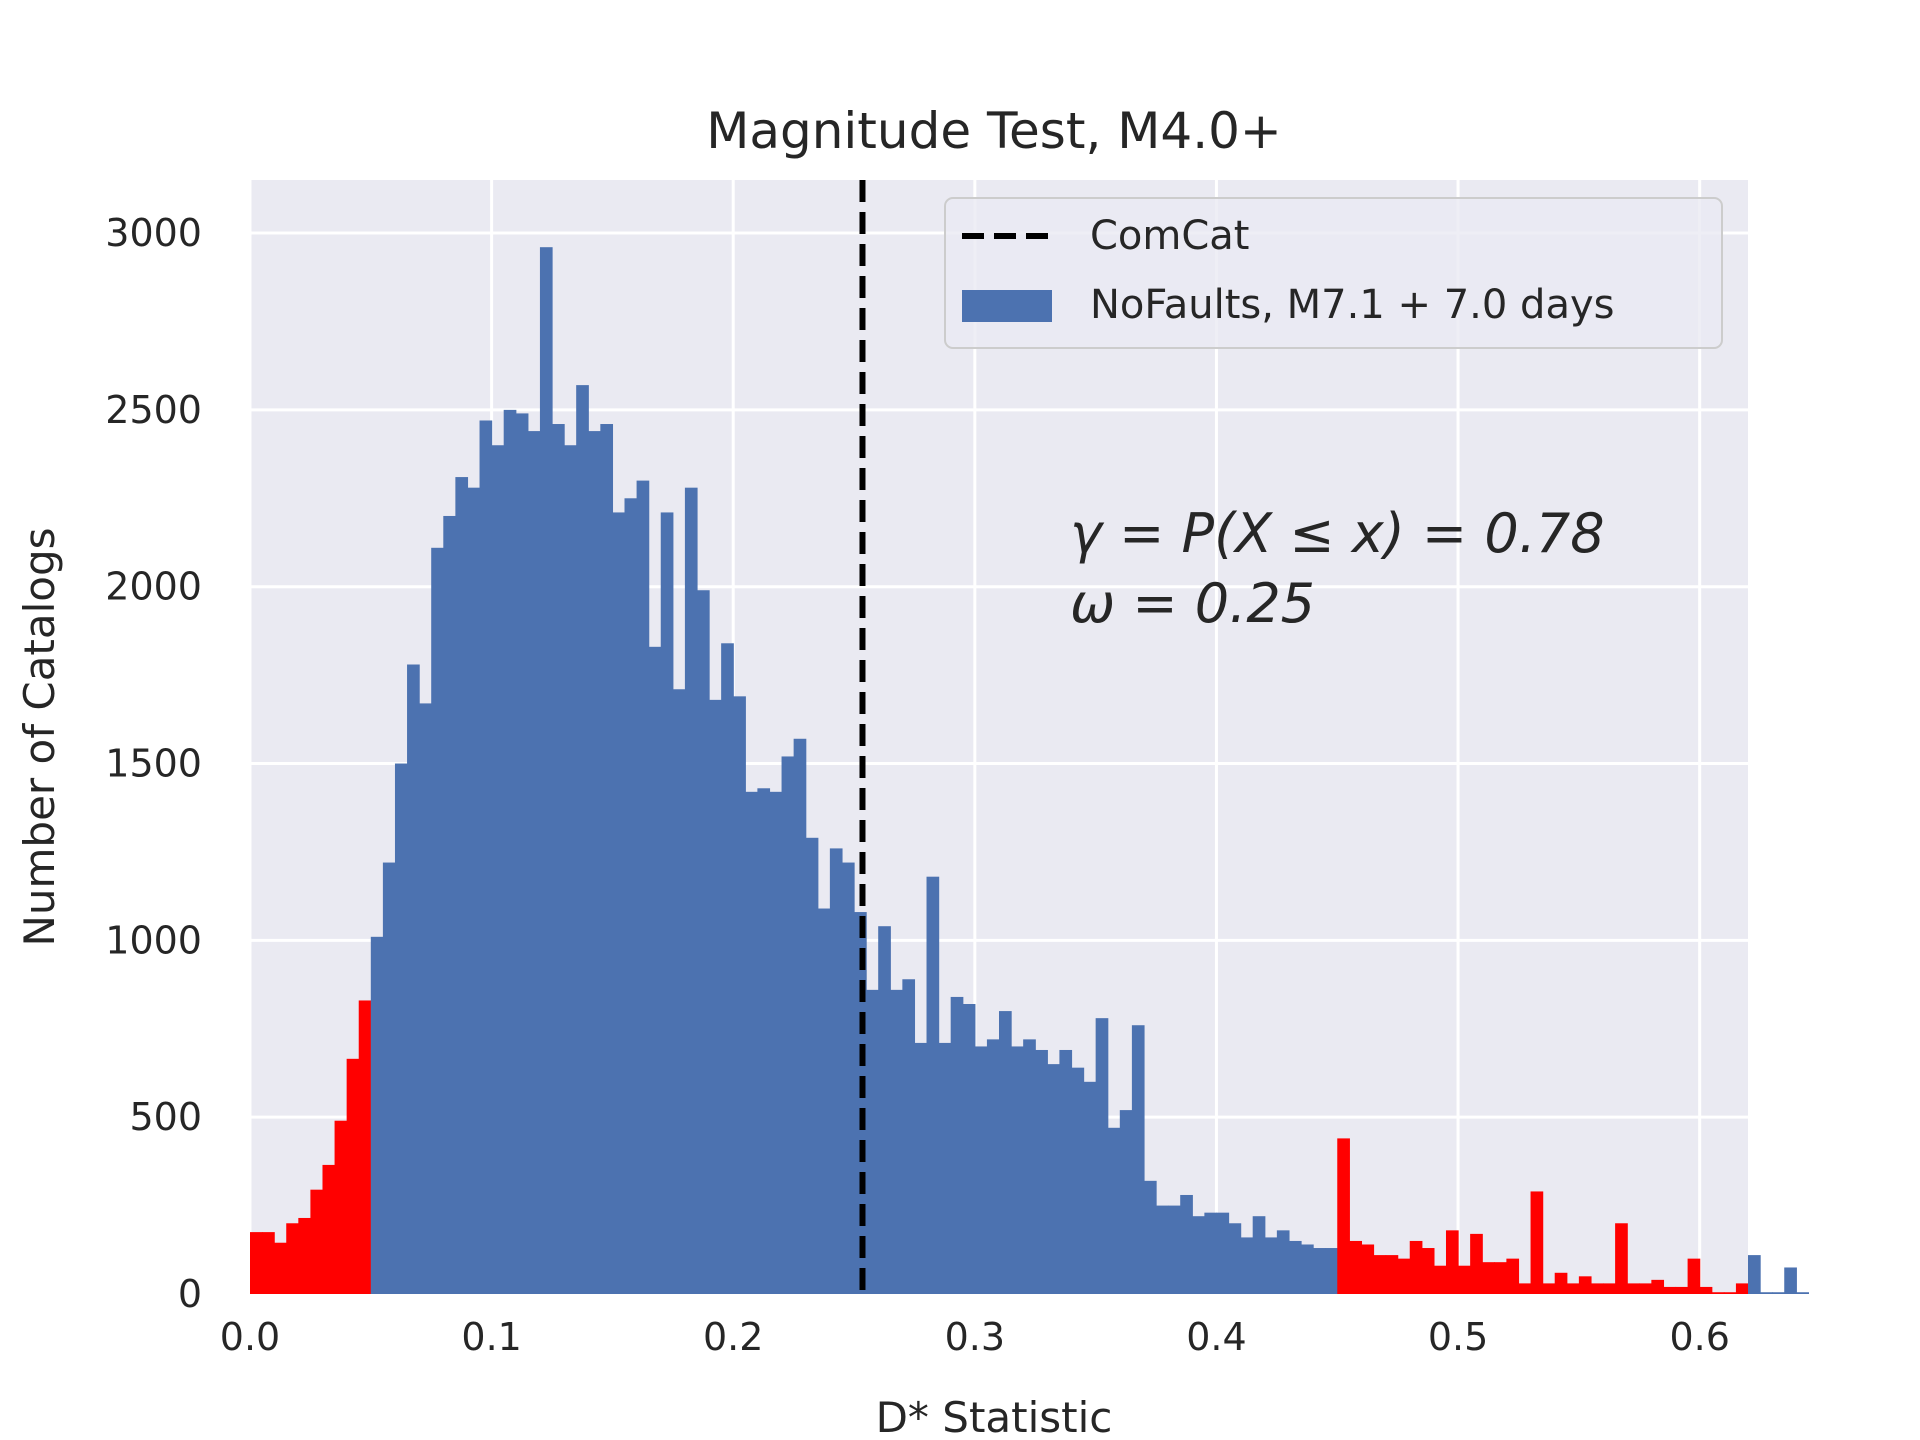  I want to click on x-tick-label: 0.6, so click(1699, 1337).